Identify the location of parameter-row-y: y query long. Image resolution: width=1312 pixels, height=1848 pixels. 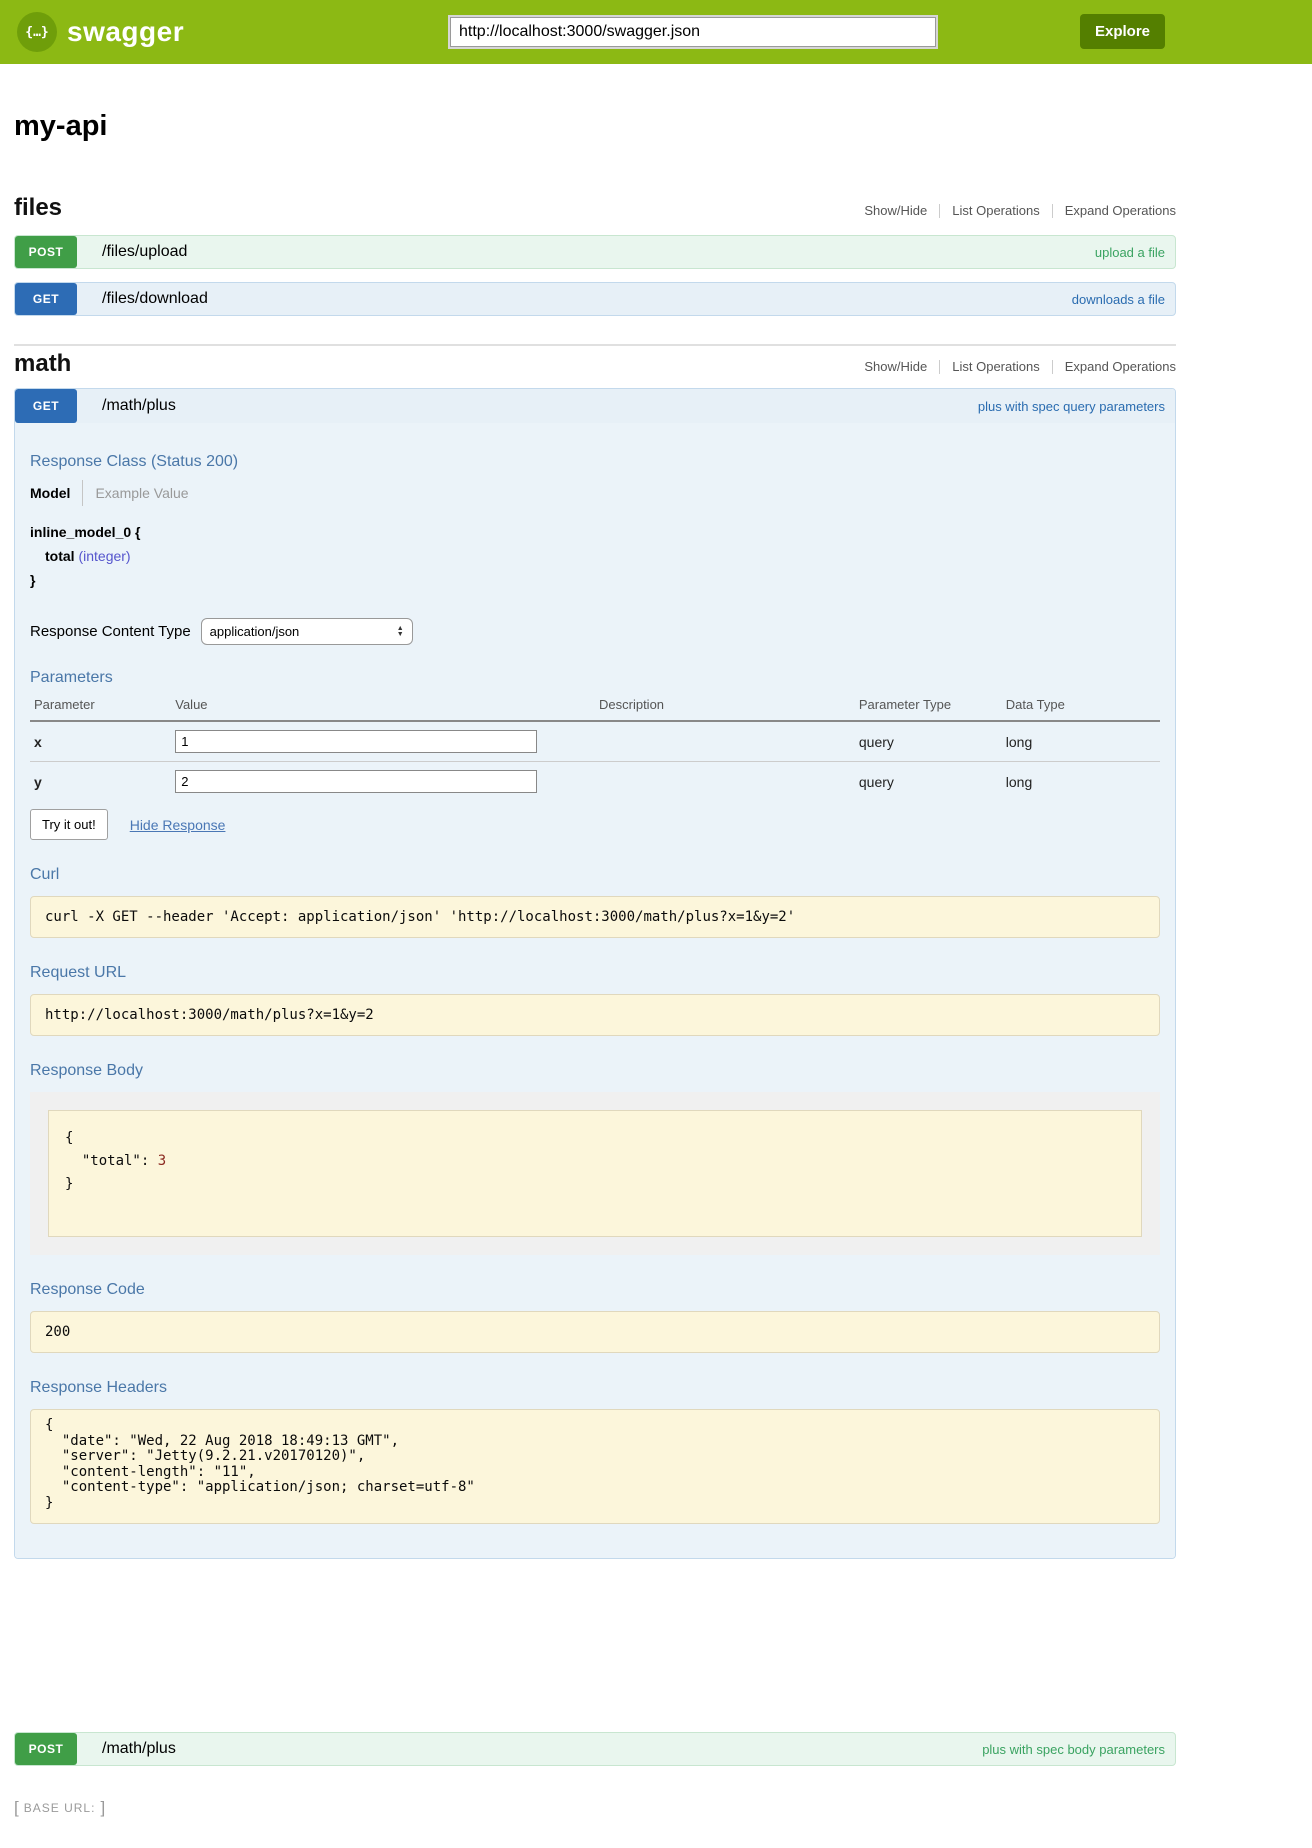
(595, 782).